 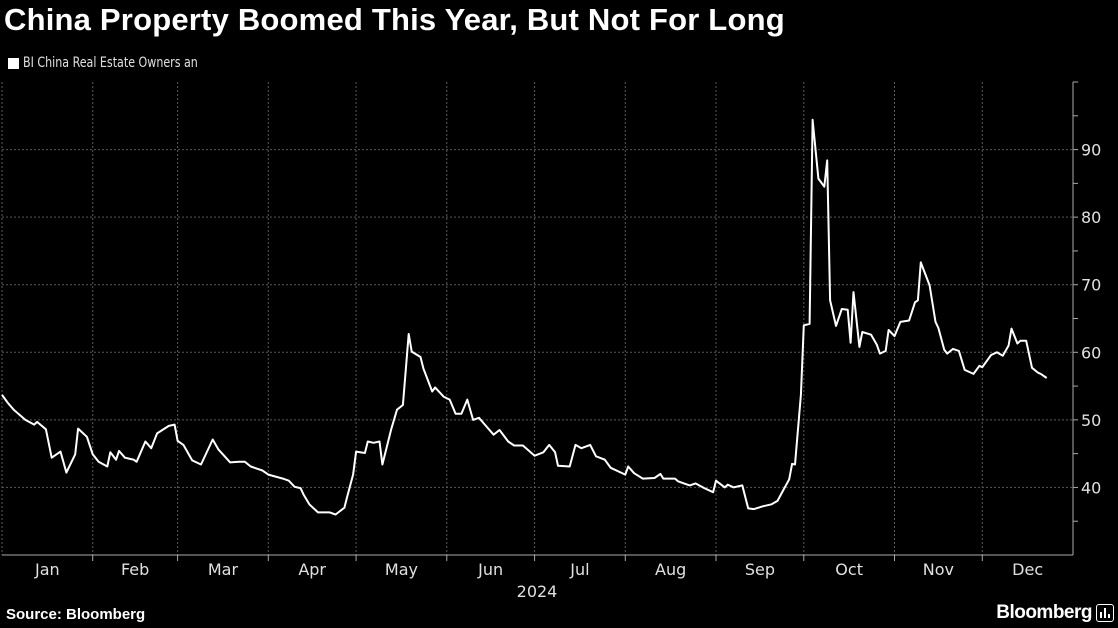 What do you see at coordinates (13, 63) in the screenshot?
I see `legend-swatch` at bounding box center [13, 63].